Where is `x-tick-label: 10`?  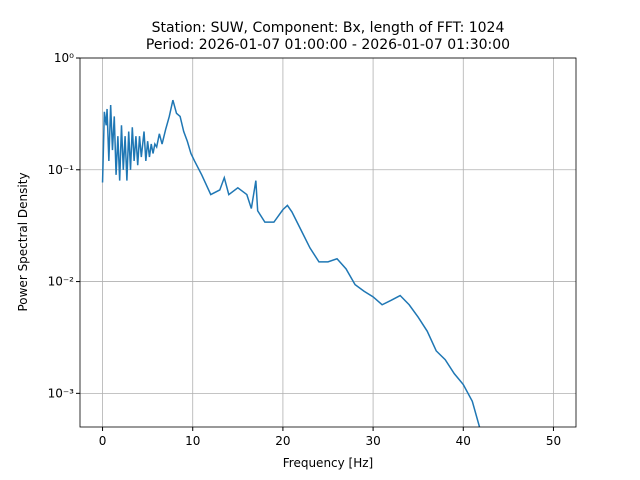 x-tick-label: 10 is located at coordinates (192, 441).